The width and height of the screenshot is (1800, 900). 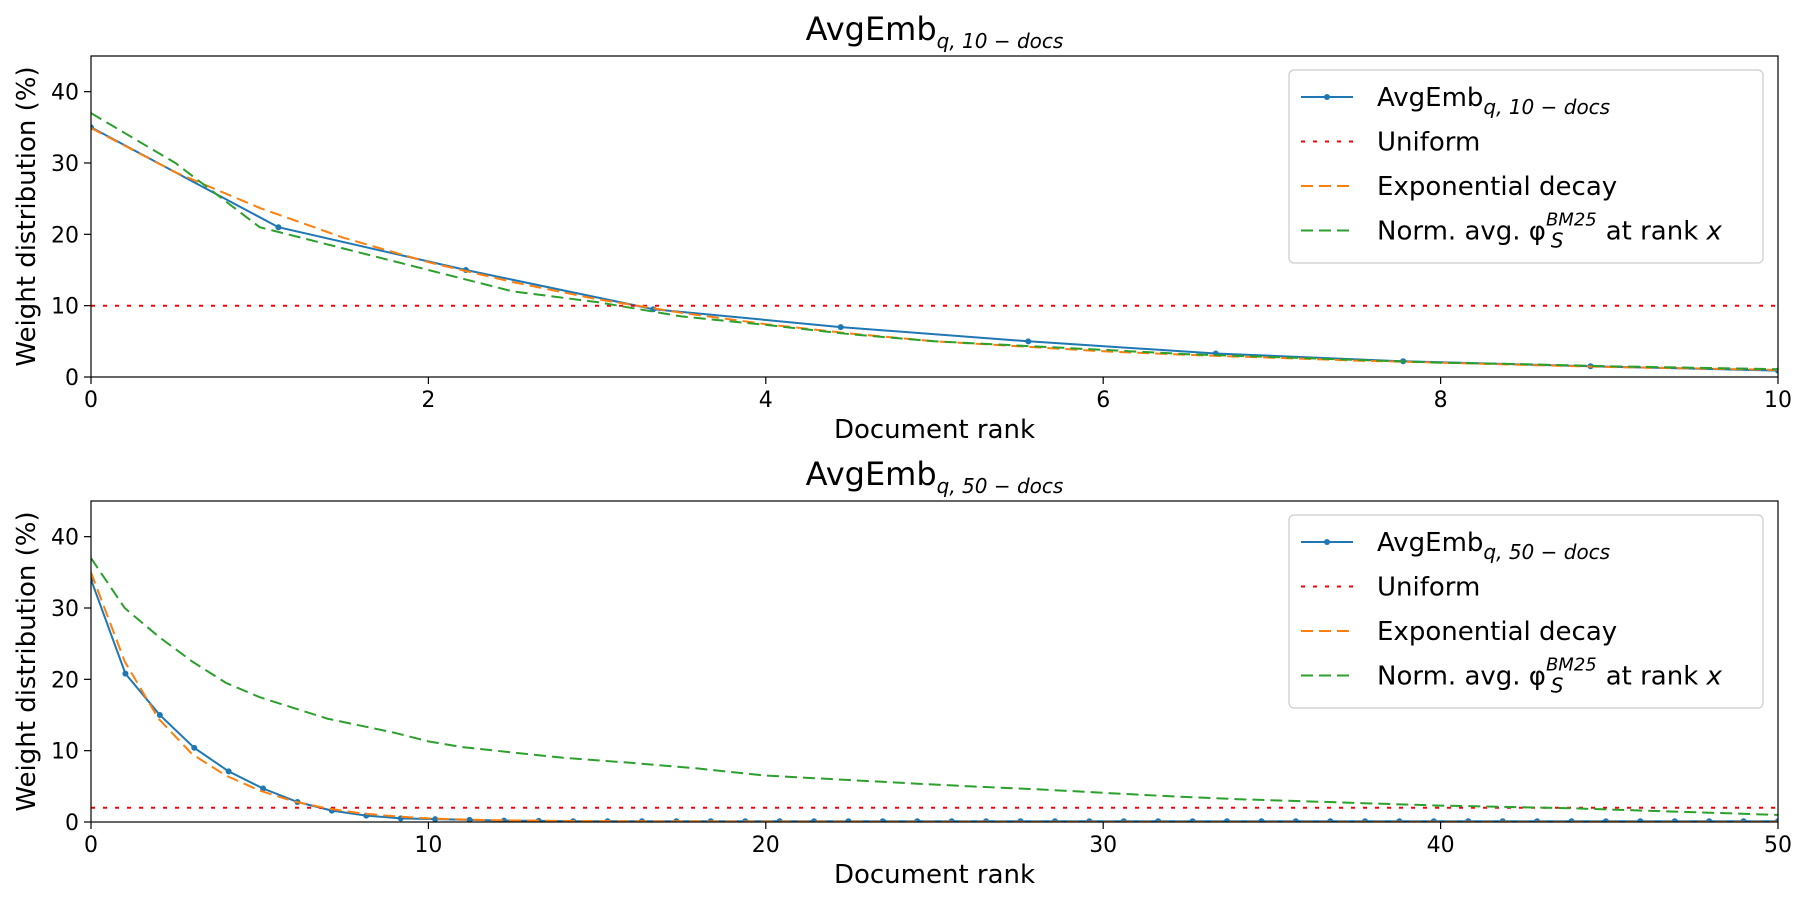 What do you see at coordinates (1441, 845) in the screenshot?
I see `x-tick-label: 40` at bounding box center [1441, 845].